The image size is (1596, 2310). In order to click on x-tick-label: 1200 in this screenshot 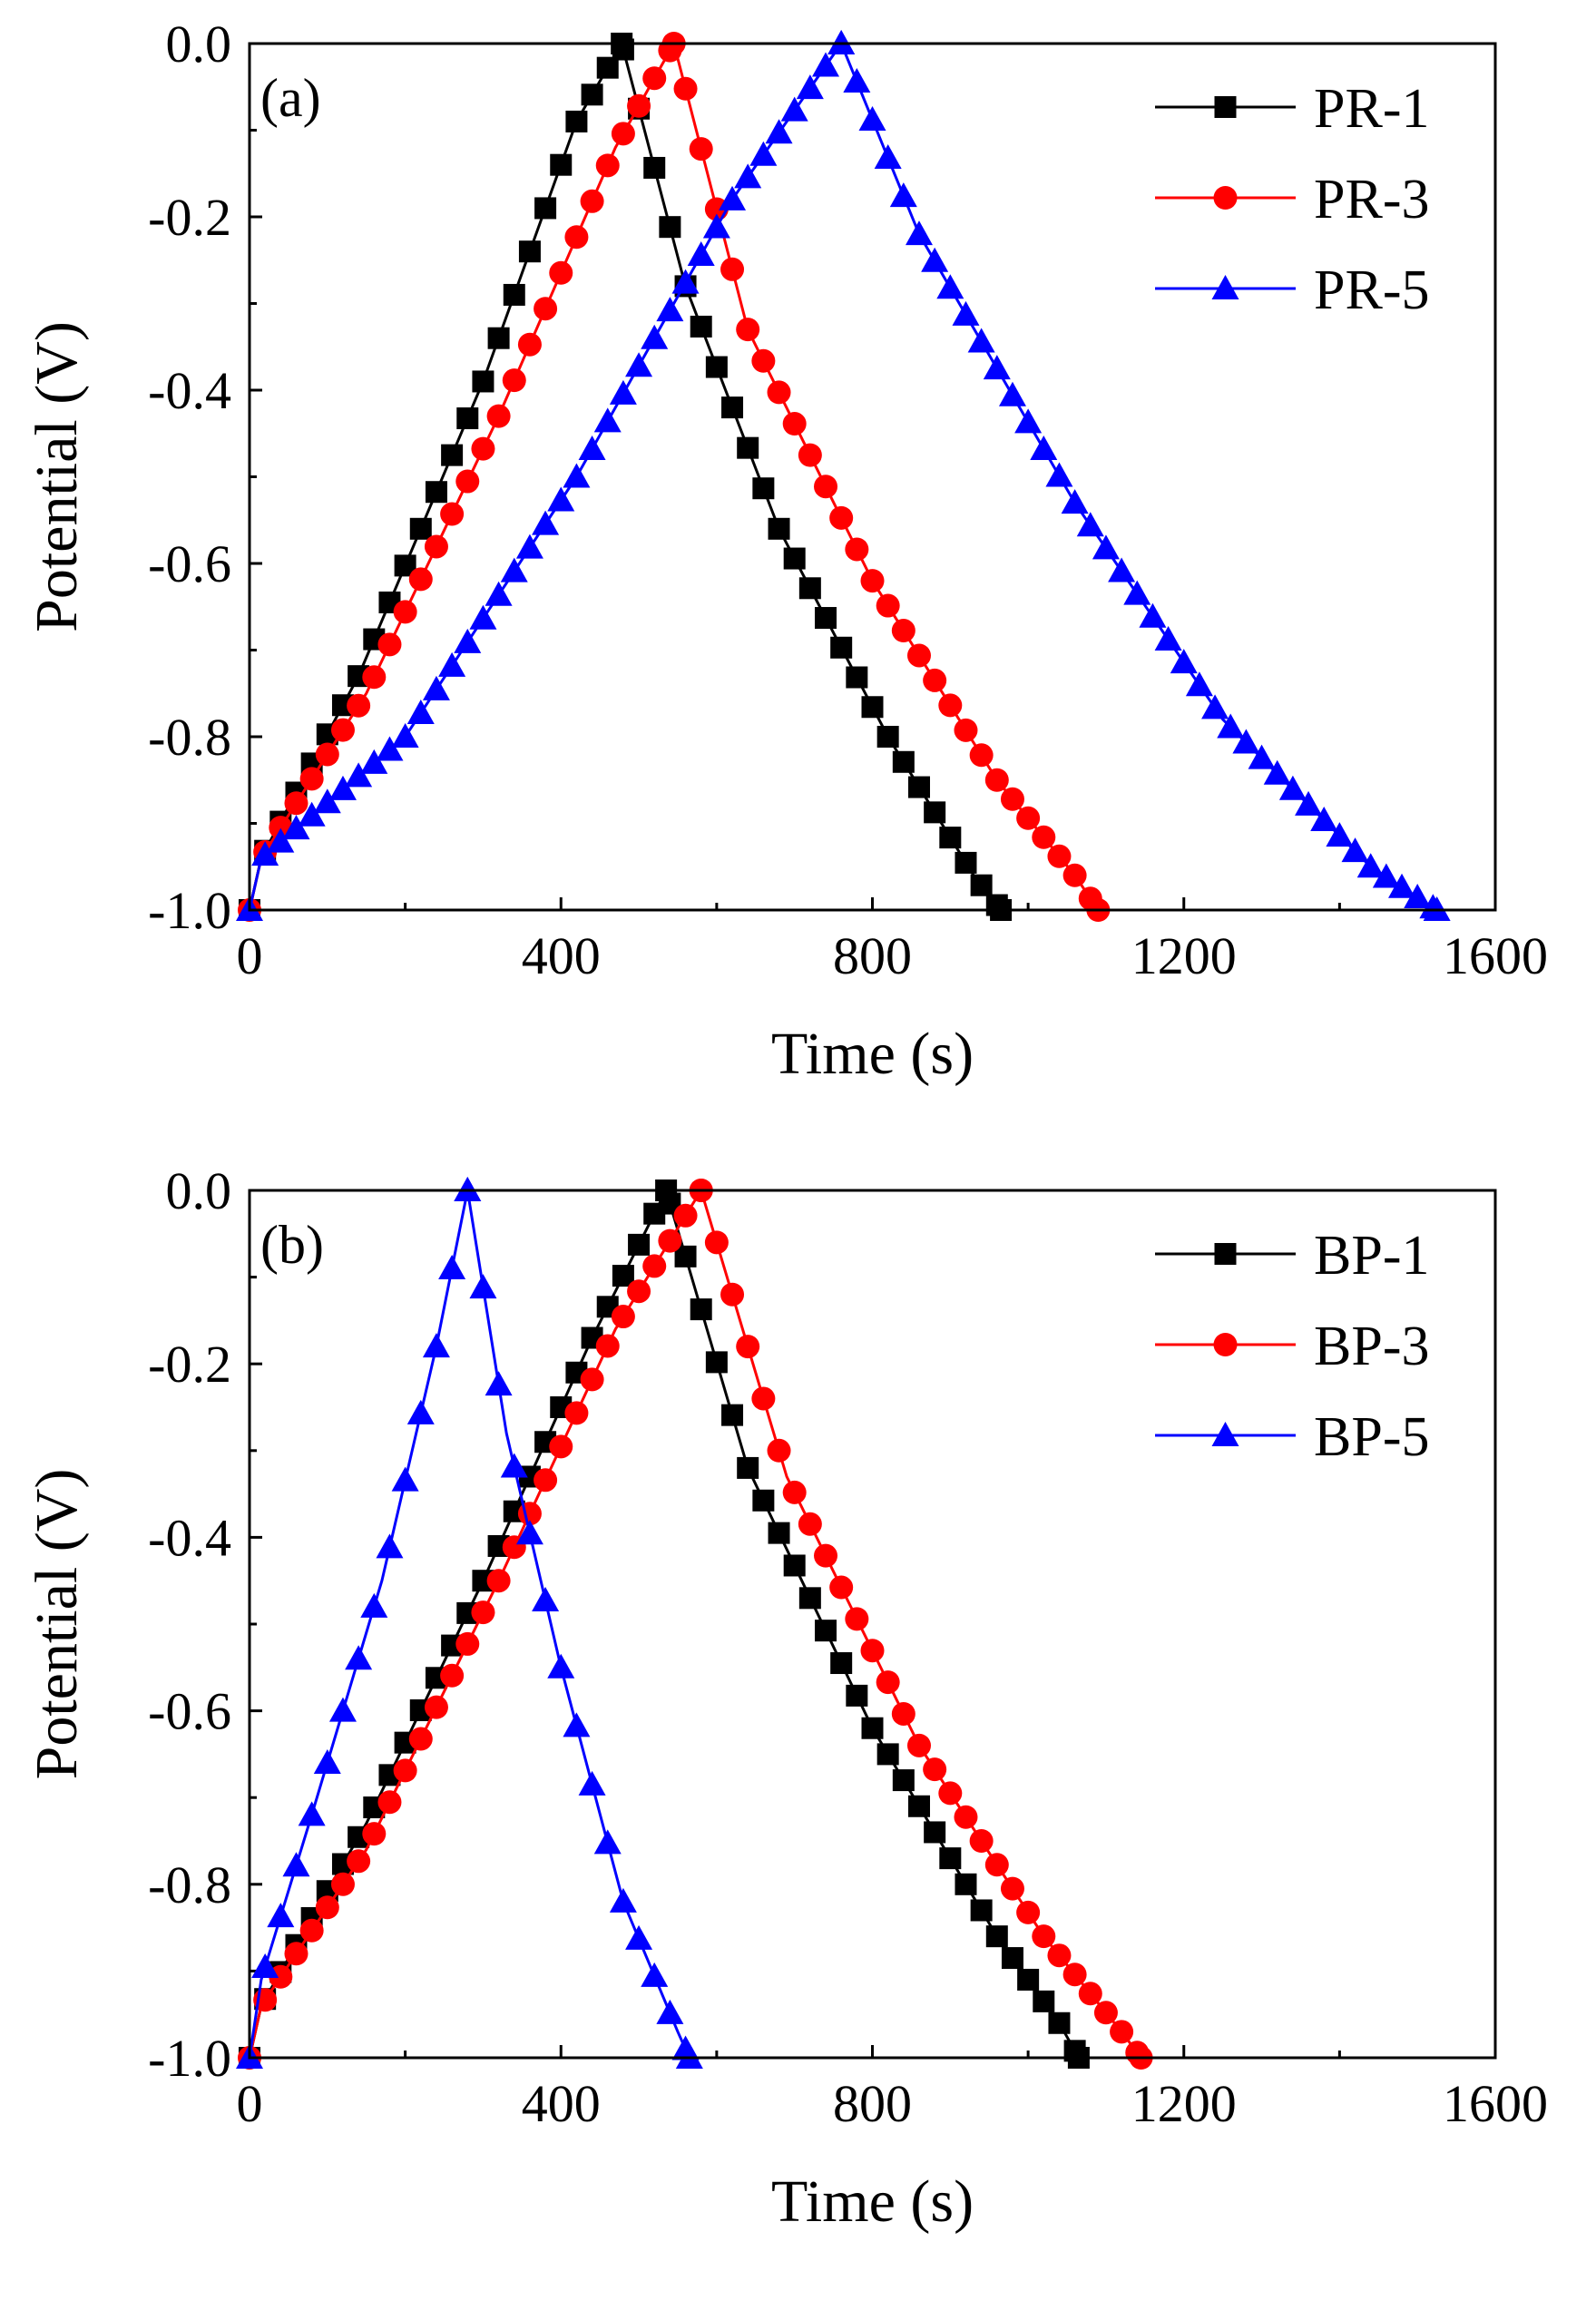, I will do `click(1184, 2103)`.